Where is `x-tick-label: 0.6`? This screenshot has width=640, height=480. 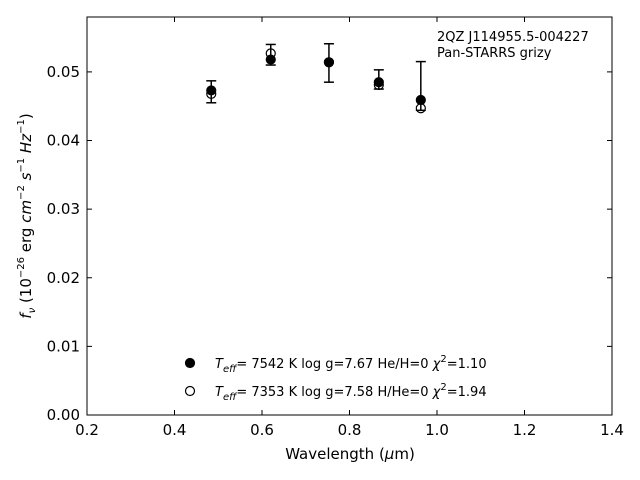 x-tick-label: 0.6 is located at coordinates (262, 430).